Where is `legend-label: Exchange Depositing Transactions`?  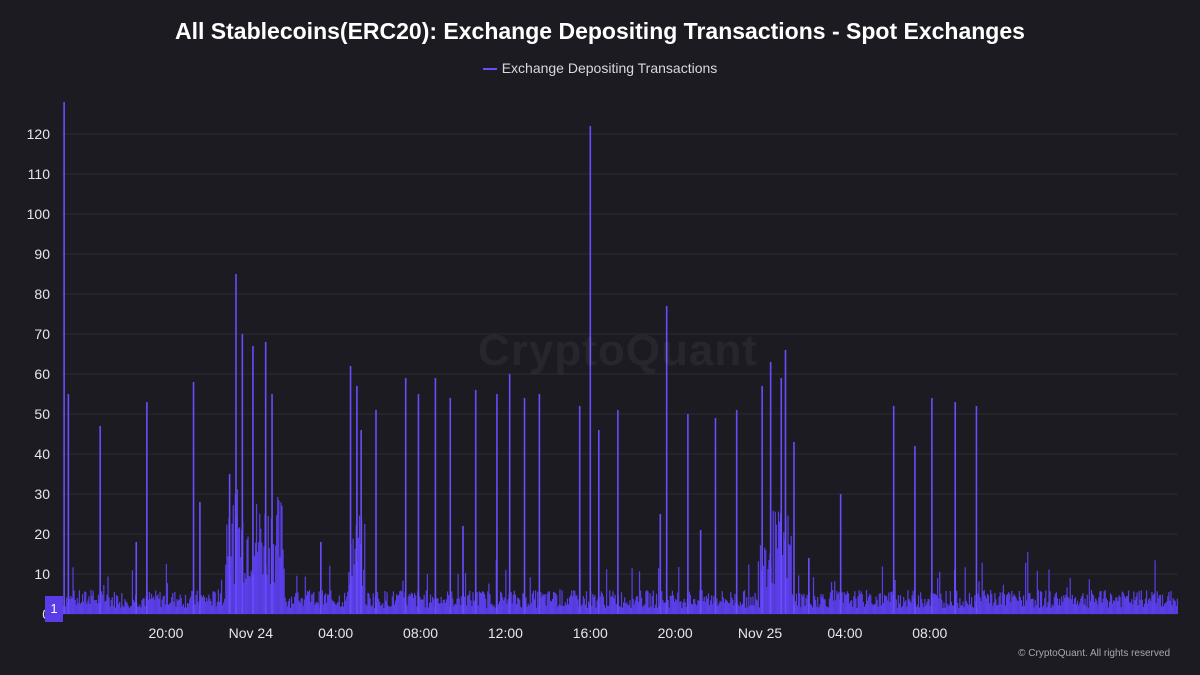
legend-label: Exchange Depositing Transactions is located at coordinates (609, 68).